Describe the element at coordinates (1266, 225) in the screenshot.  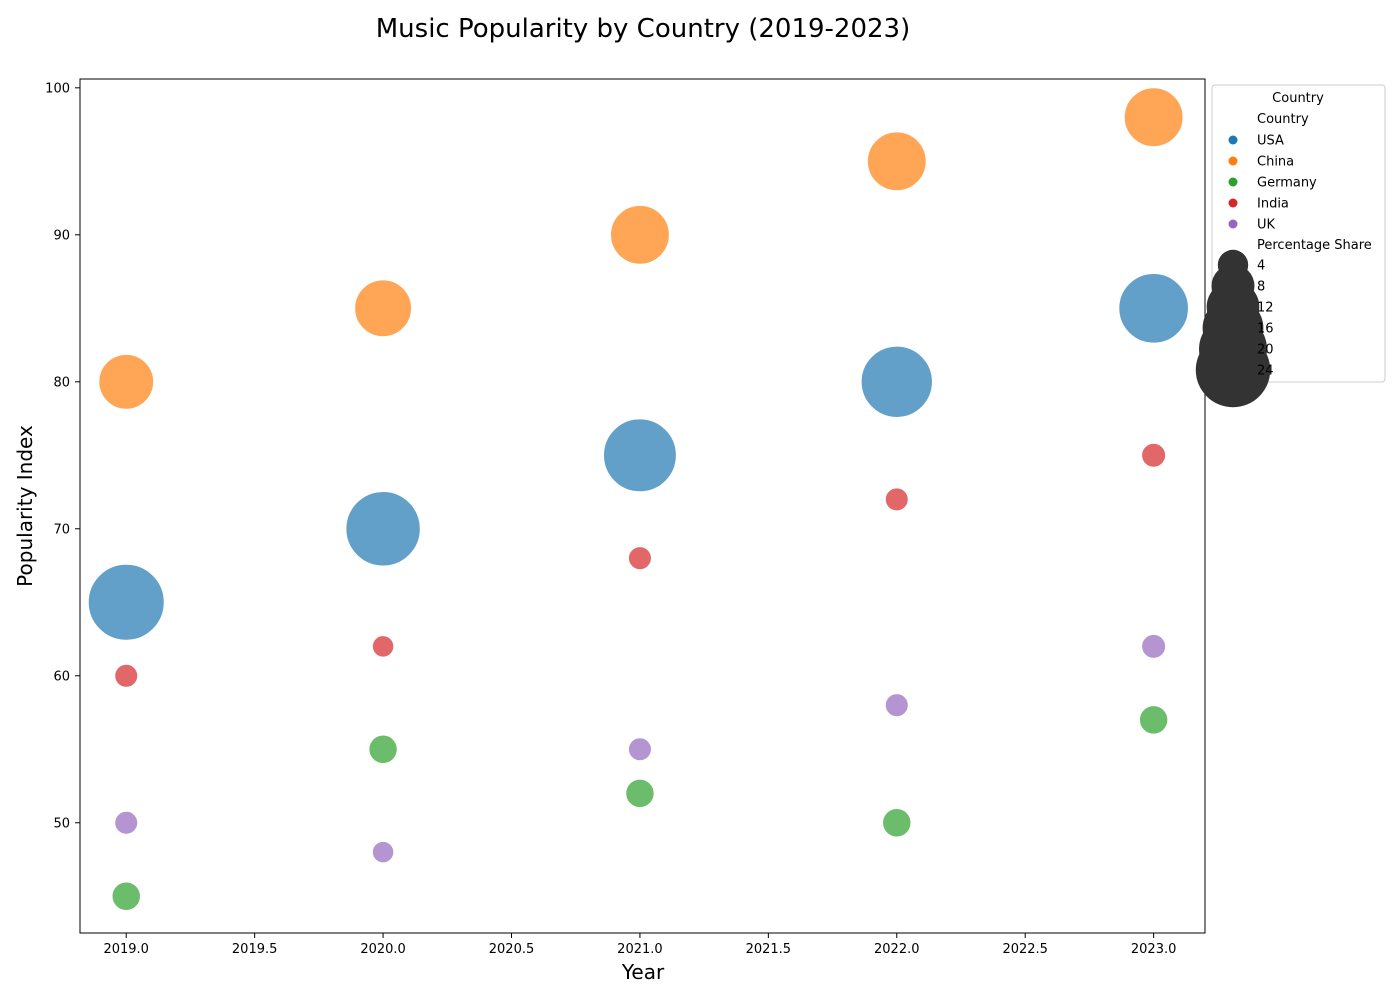
I see `legend-label-uk: UK` at that location.